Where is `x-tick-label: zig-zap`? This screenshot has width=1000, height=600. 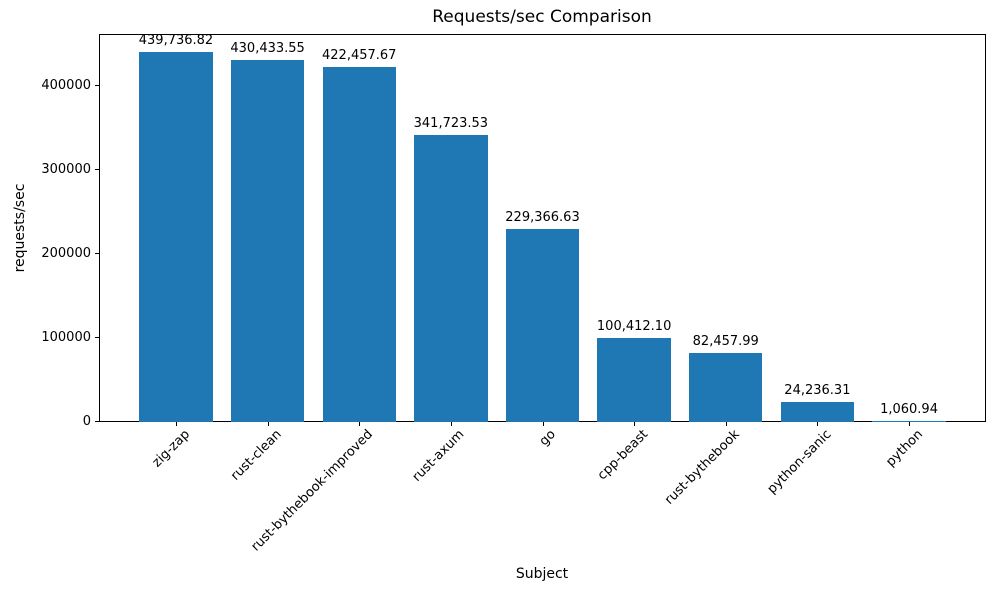 x-tick-label: zig-zap is located at coordinates (171, 449).